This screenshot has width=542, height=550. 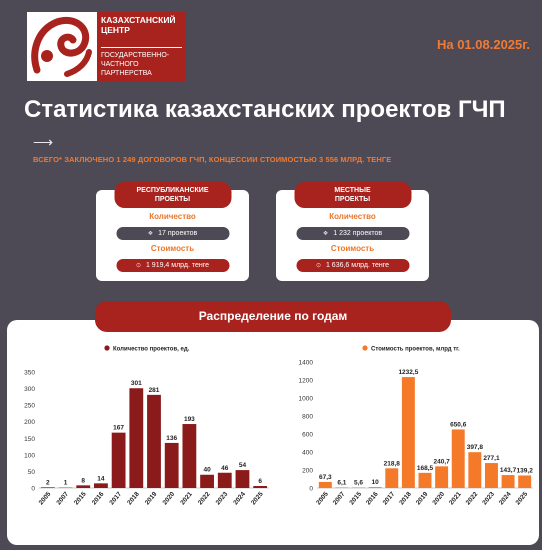 What do you see at coordinates (189, 419) in the screenshot?
I see `data-label: 193` at bounding box center [189, 419].